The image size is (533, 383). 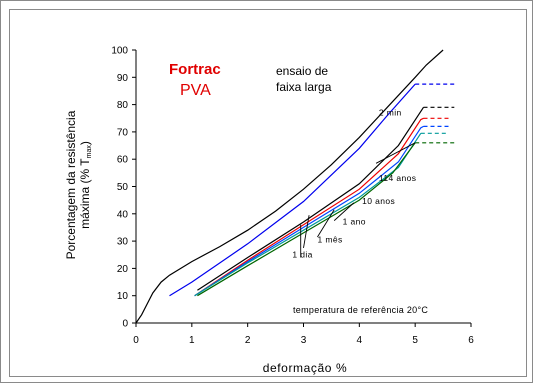 What do you see at coordinates (123, 105) in the screenshot?
I see `y-tick-label: 80` at bounding box center [123, 105].